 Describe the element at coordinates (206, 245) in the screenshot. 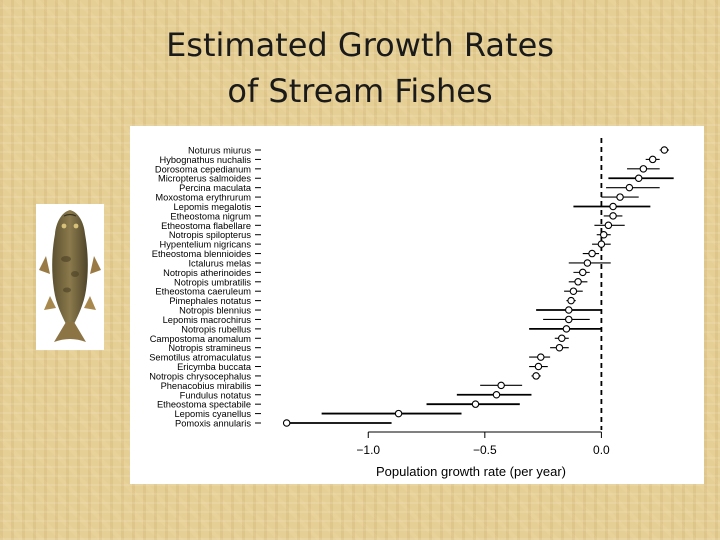

I see `species-label: Hypentelium nigricans` at that location.